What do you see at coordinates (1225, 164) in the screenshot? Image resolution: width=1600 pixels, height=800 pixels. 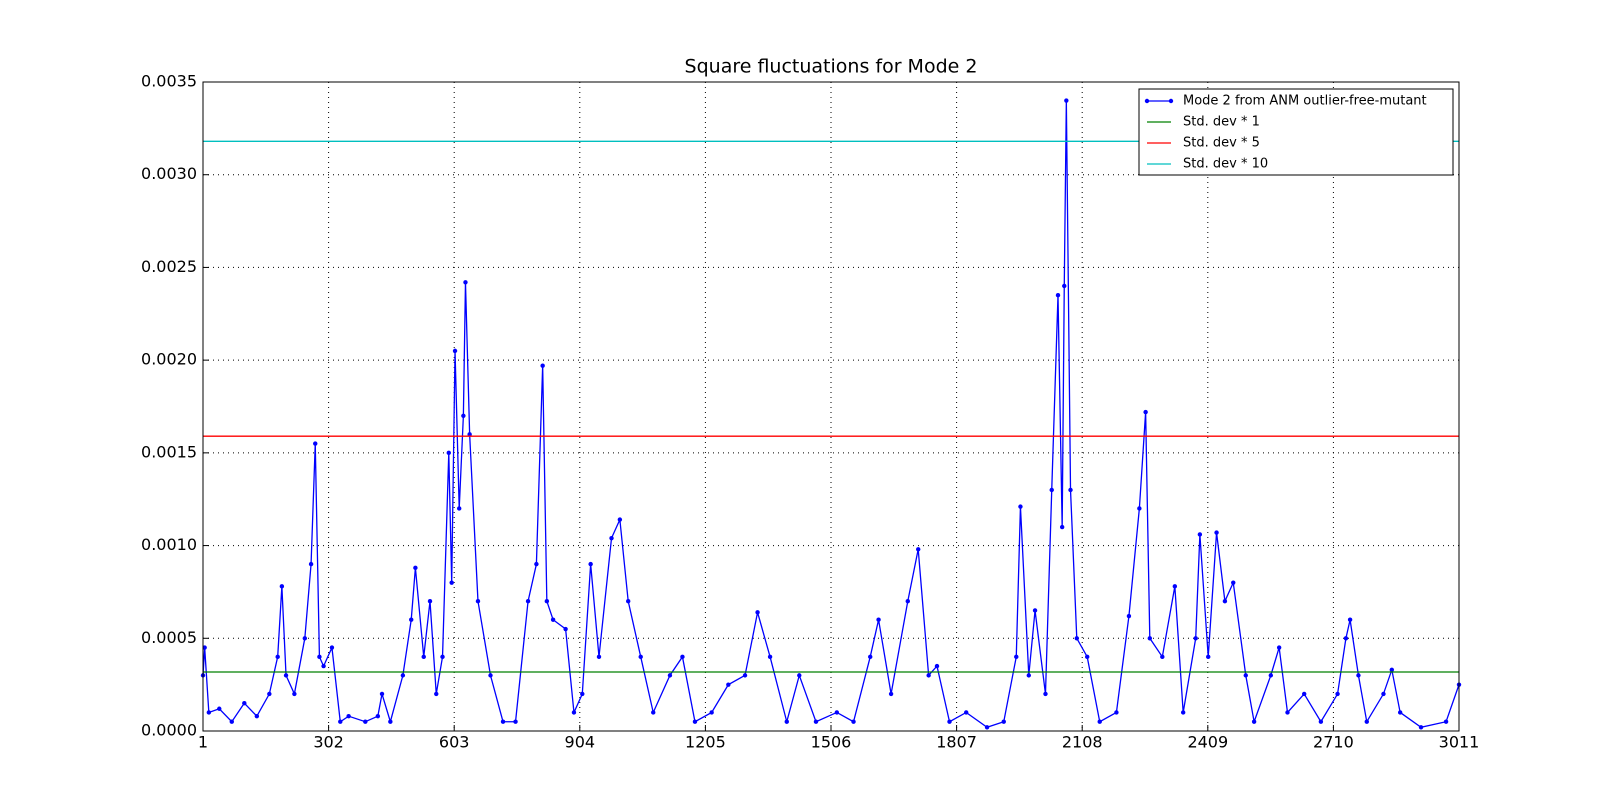 I see `legend-label: Std. dev * 10` at bounding box center [1225, 164].